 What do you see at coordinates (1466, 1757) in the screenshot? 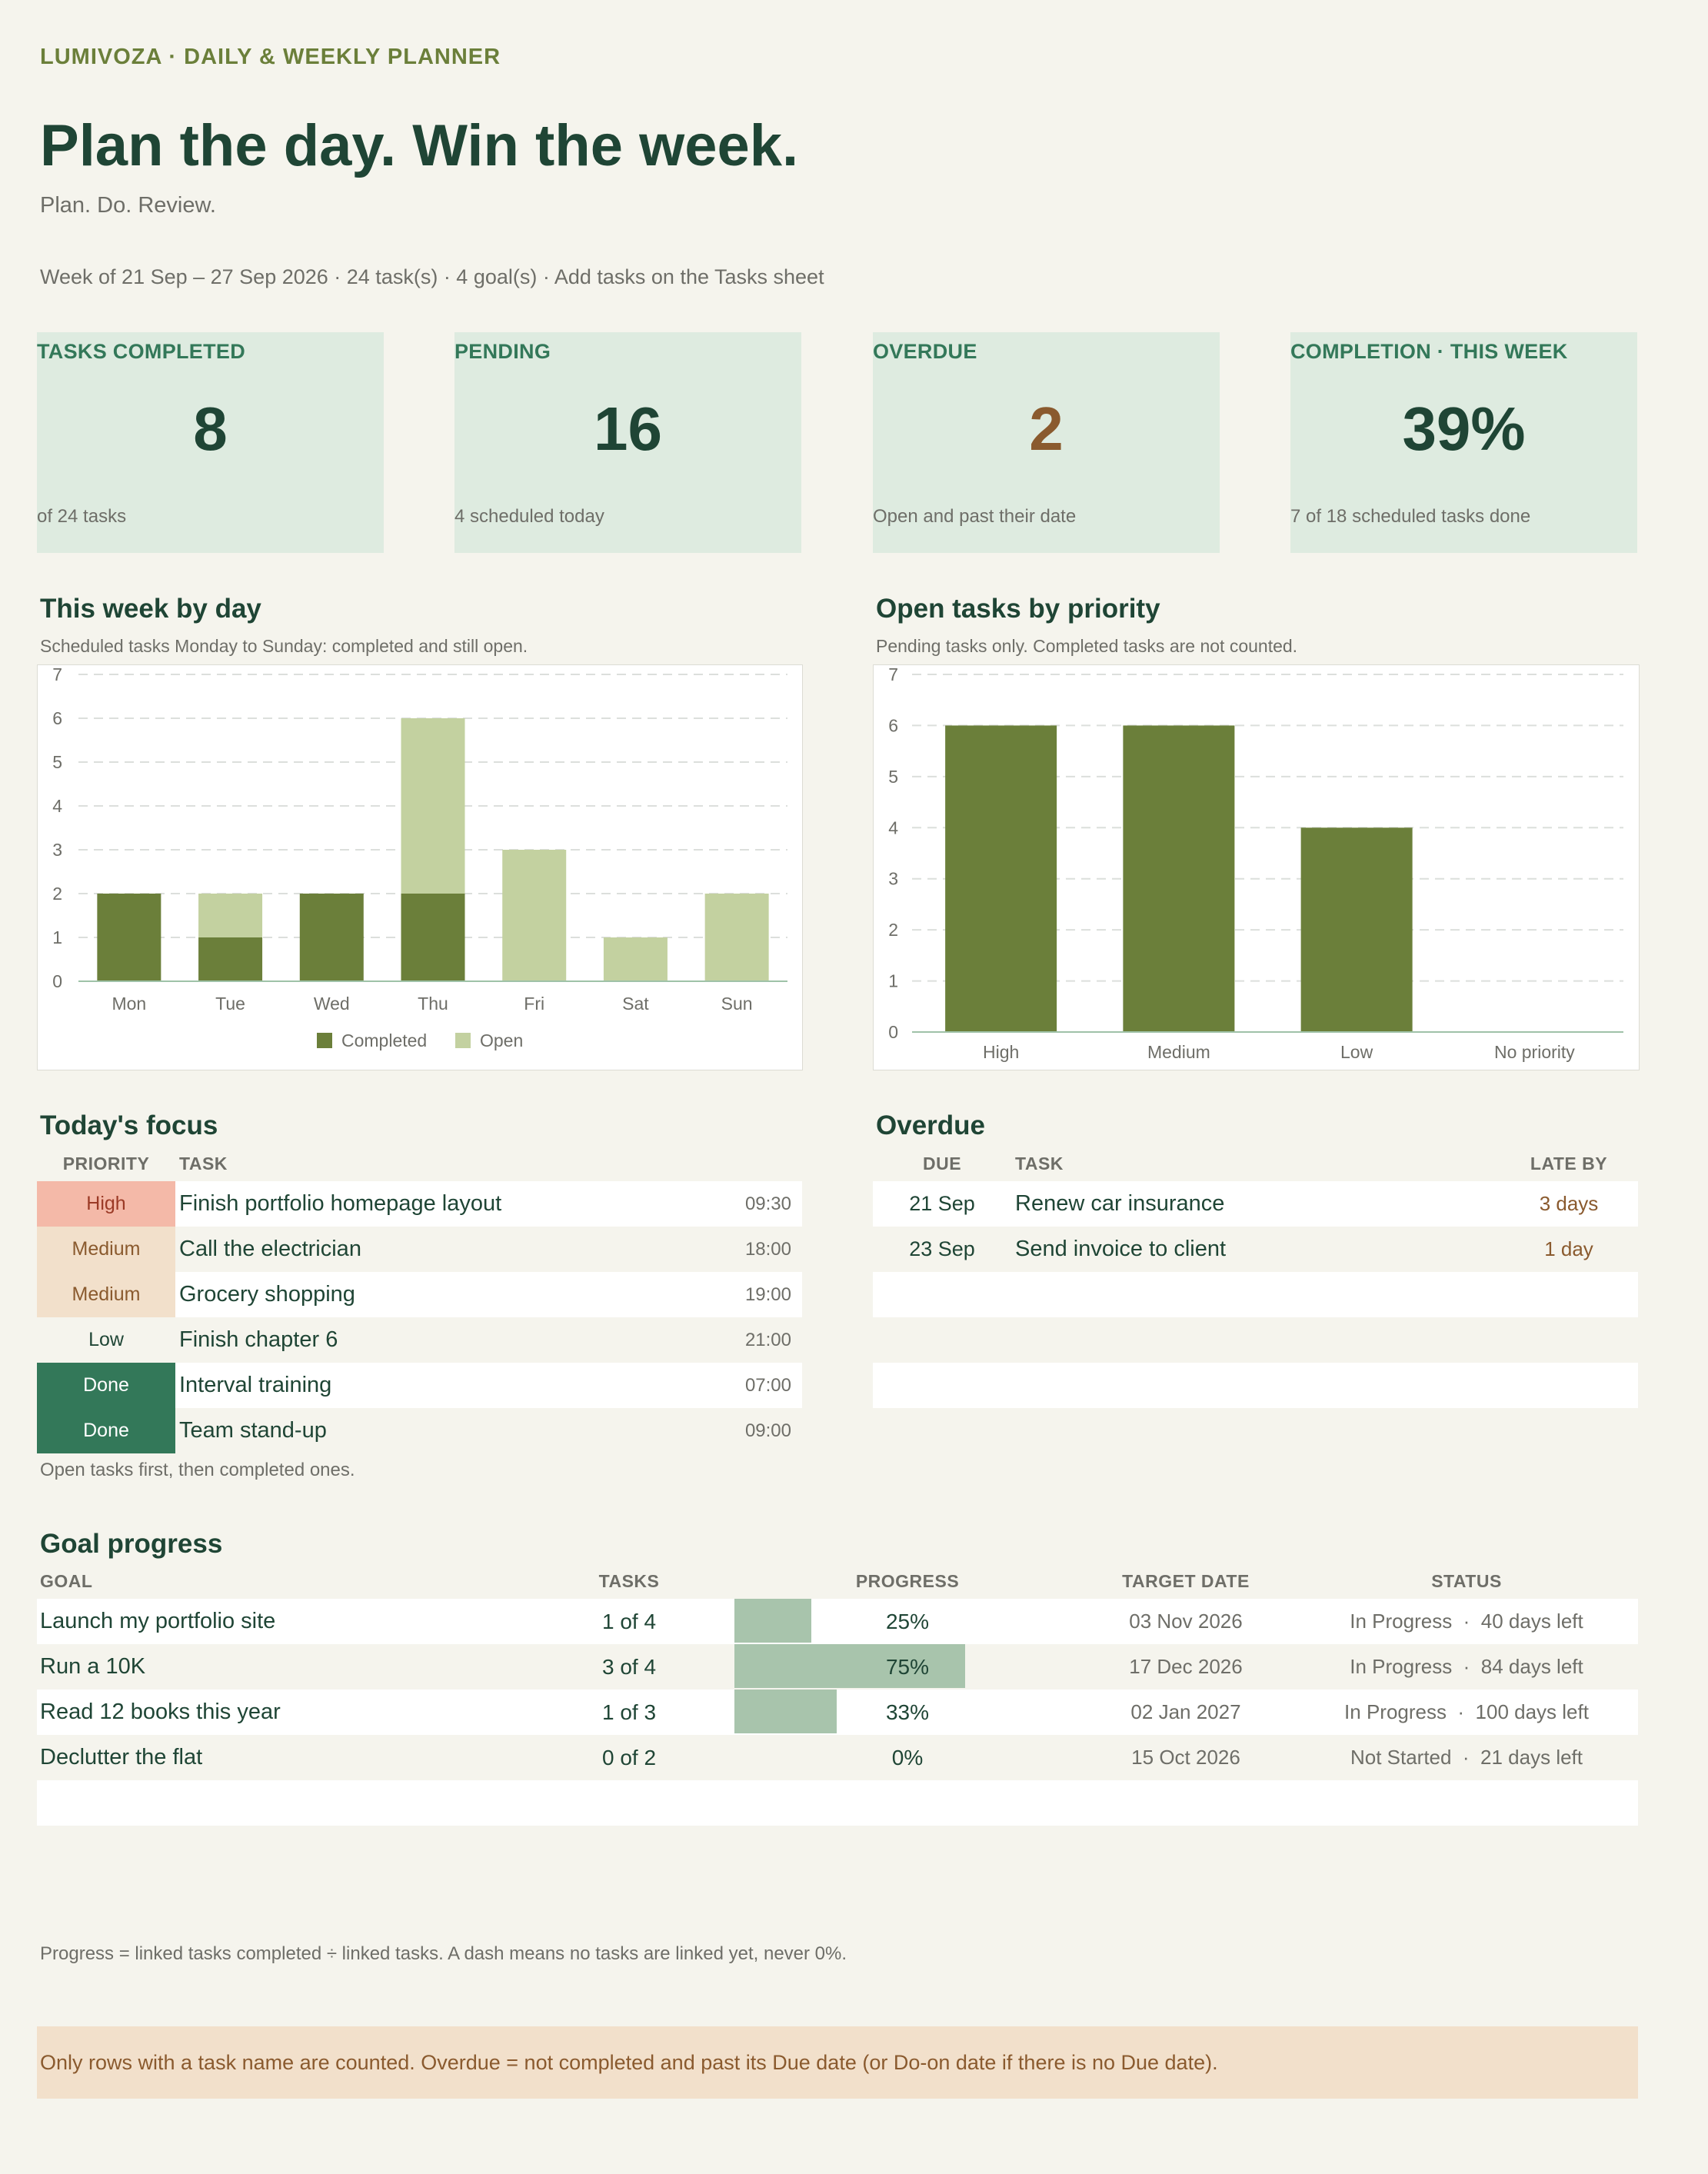
I see `goal-status: Not Started · 21 days left` at bounding box center [1466, 1757].